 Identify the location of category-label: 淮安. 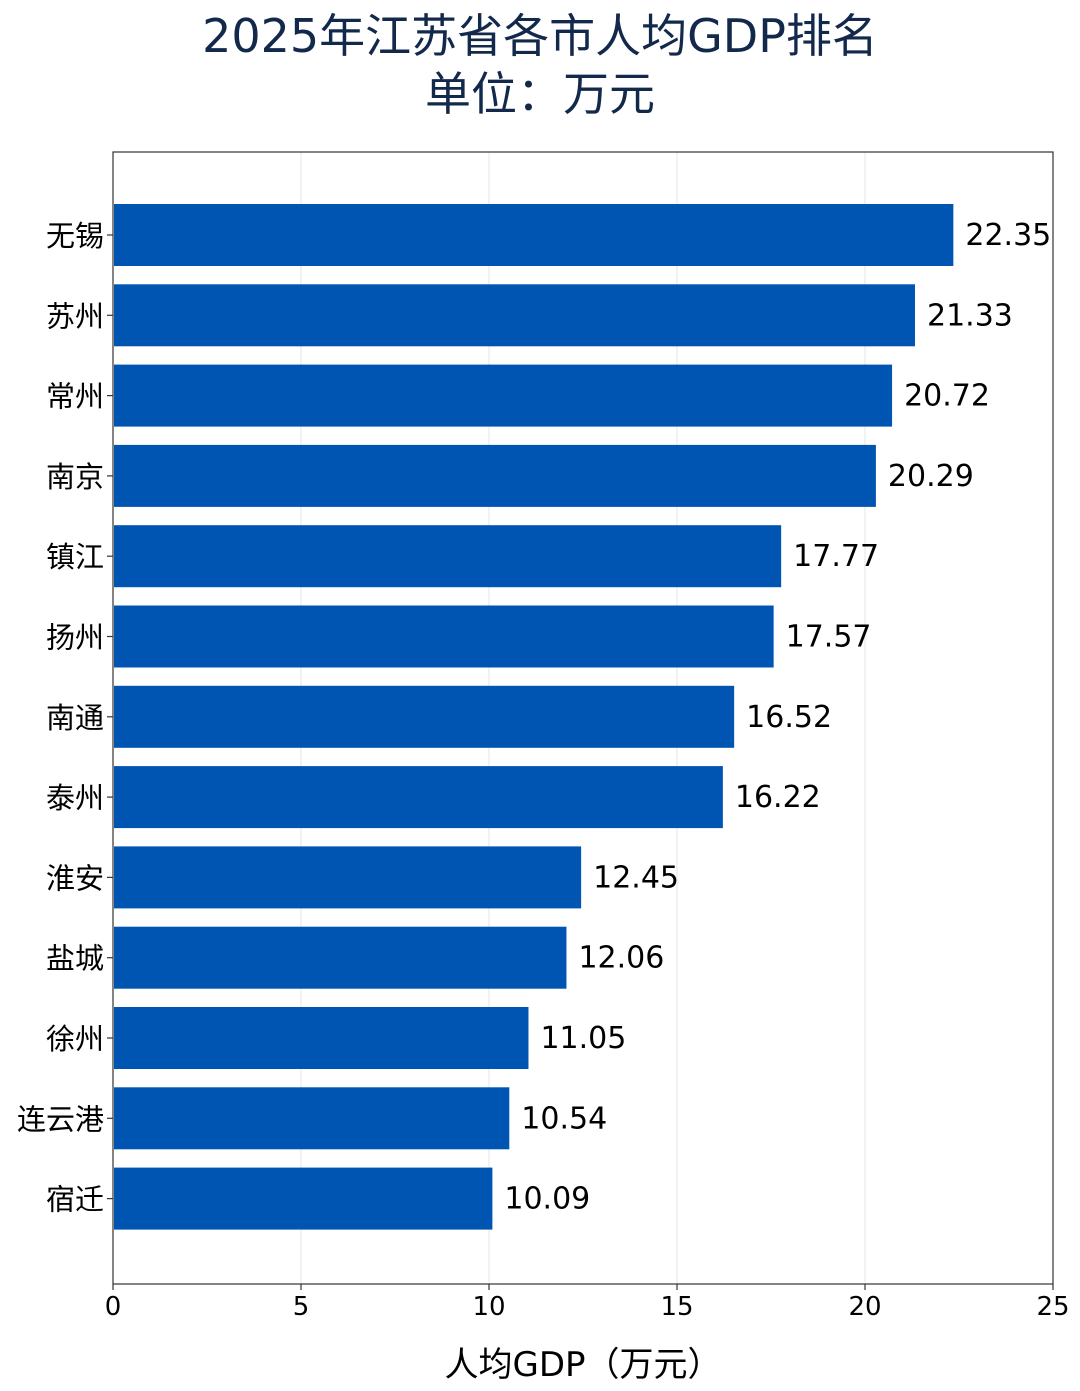
(75, 878).